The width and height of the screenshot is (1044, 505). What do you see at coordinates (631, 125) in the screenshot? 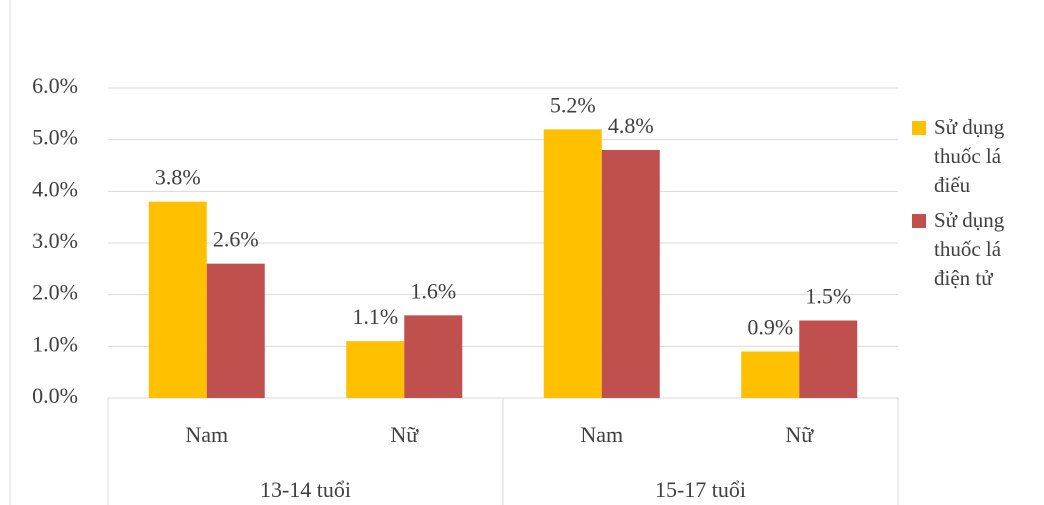
I see `value-label: 4.8%` at bounding box center [631, 125].